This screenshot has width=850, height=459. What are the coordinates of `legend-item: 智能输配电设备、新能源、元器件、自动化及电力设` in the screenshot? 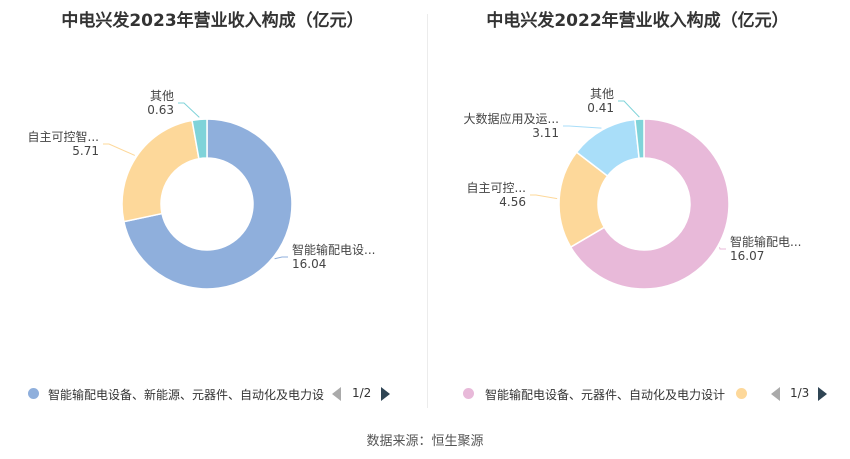 It's located at (186, 395).